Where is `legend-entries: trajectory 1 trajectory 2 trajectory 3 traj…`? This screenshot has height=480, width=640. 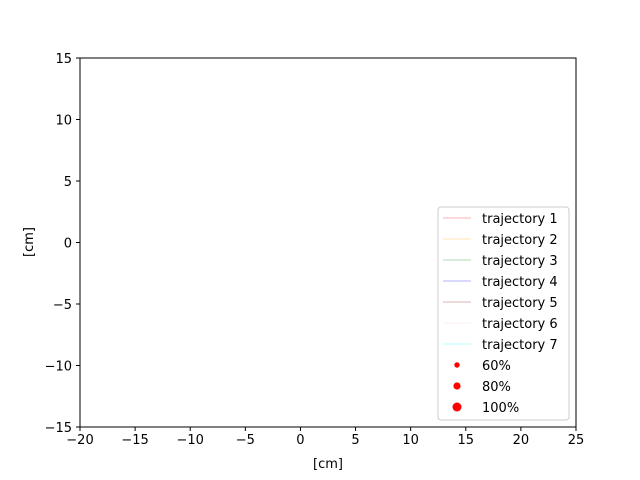 legend-entries: trajectory 1 trajectory 2 trajectory 3 traj… is located at coordinates (500, 314).